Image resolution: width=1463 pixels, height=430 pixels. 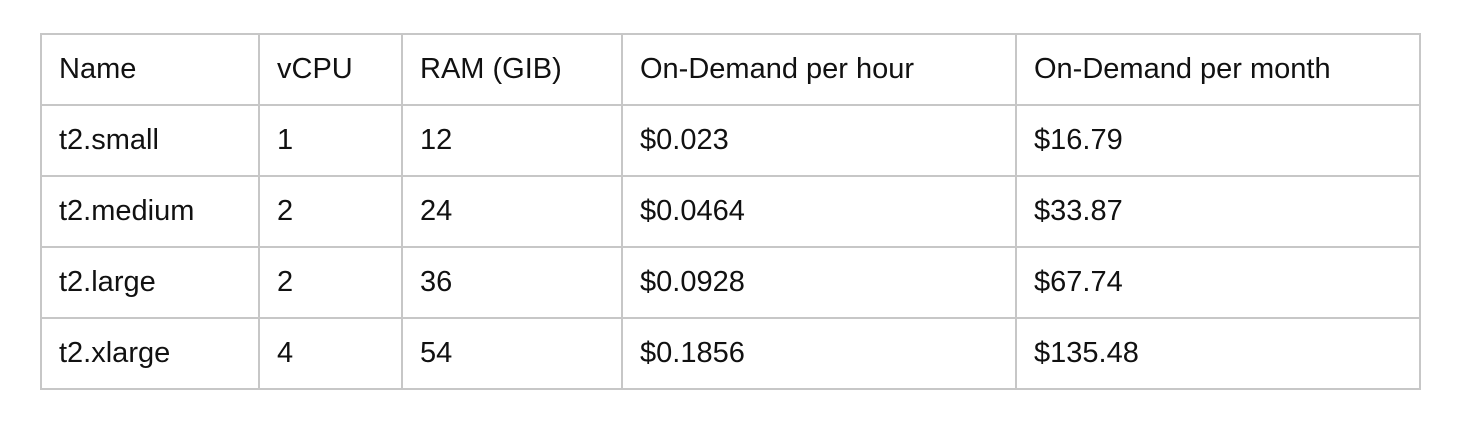 What do you see at coordinates (150, 211) in the screenshot?
I see `cell-name: t2.medium` at bounding box center [150, 211].